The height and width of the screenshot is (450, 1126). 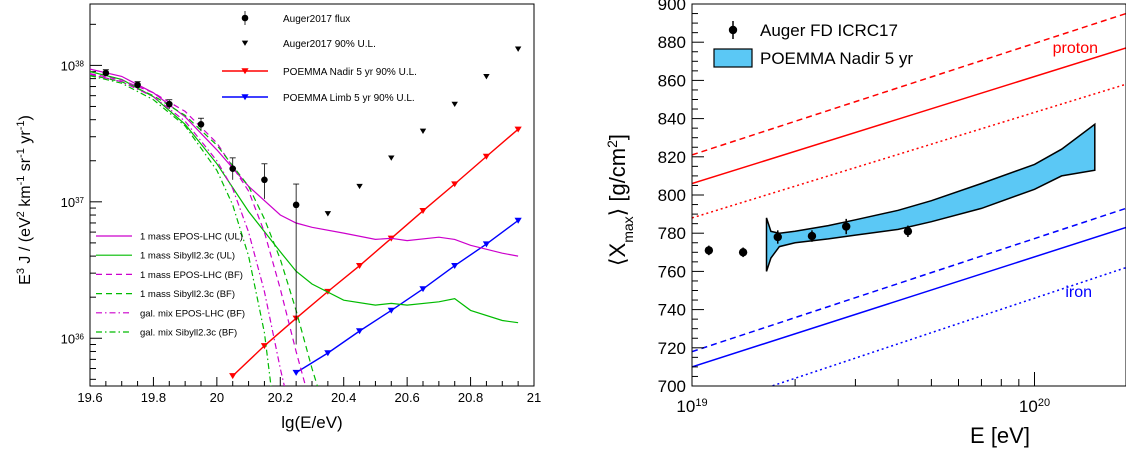 What do you see at coordinates (672, 7) in the screenshot?
I see `right-y-tick-label: 900` at bounding box center [672, 7].